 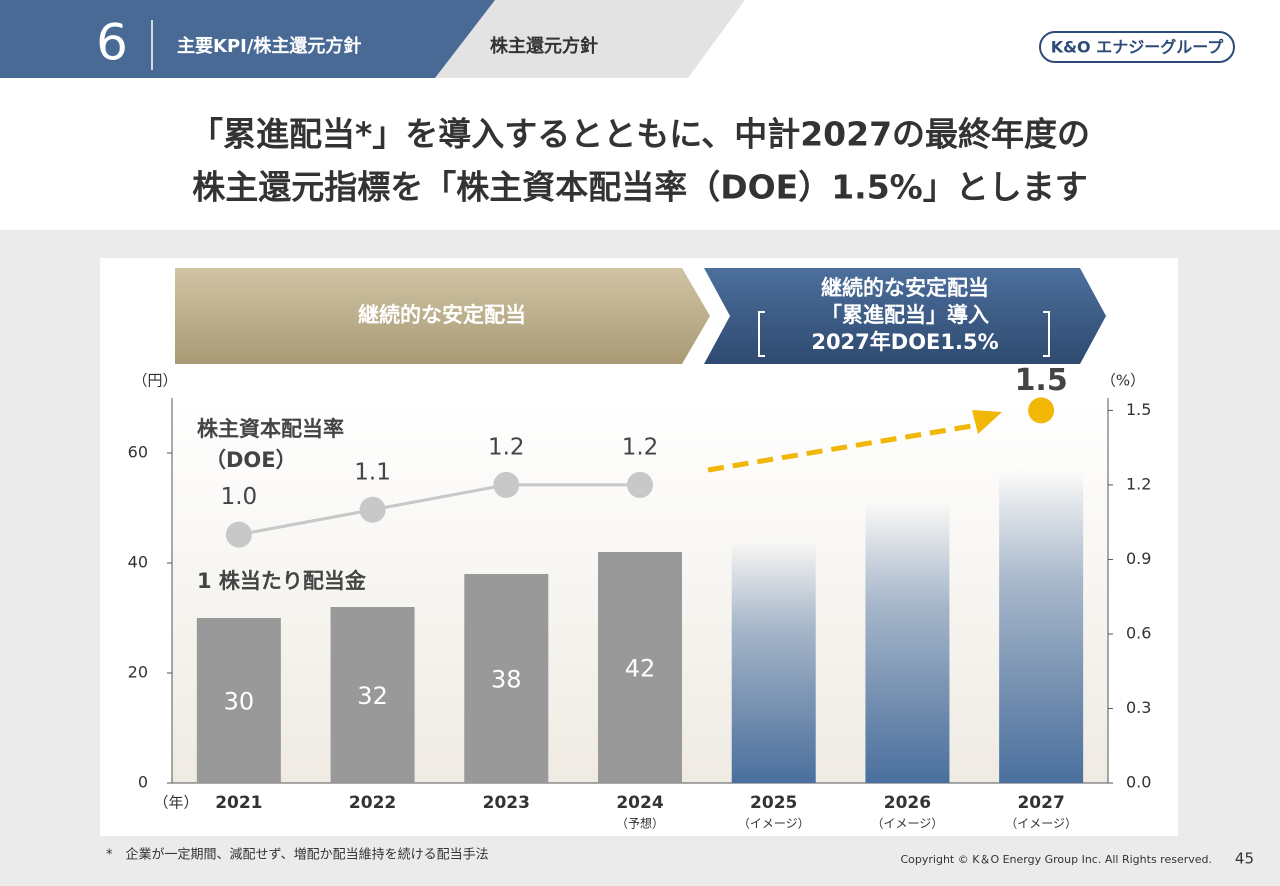 What do you see at coordinates (1138, 409) in the screenshot?
I see `y2-tick-label: 1.5` at bounding box center [1138, 409].